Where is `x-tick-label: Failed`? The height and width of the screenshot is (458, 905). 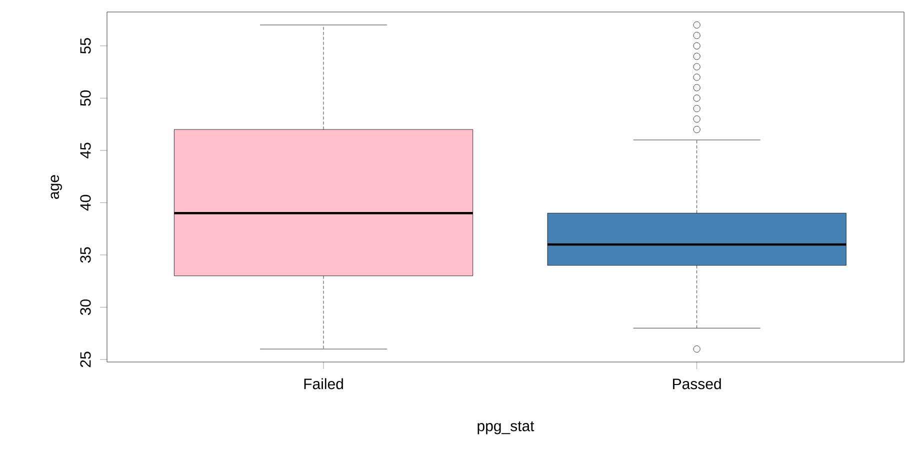
x-tick-label: Failed is located at coordinates (323, 384).